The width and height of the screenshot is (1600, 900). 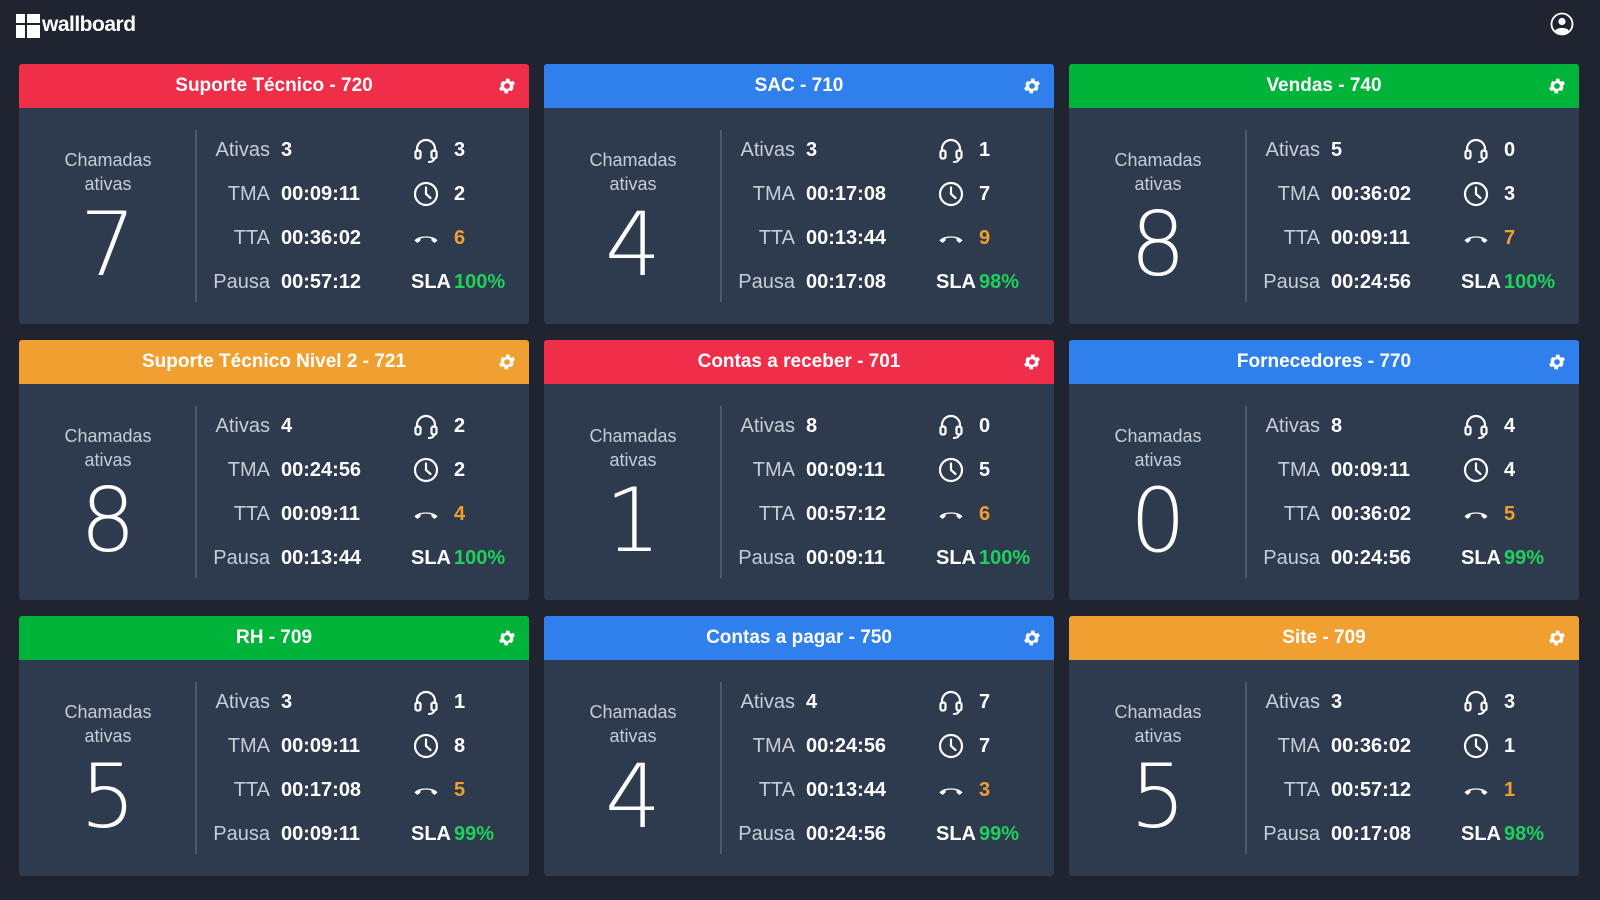 I want to click on queue-title: Contas a receber - 701, so click(x=799, y=361).